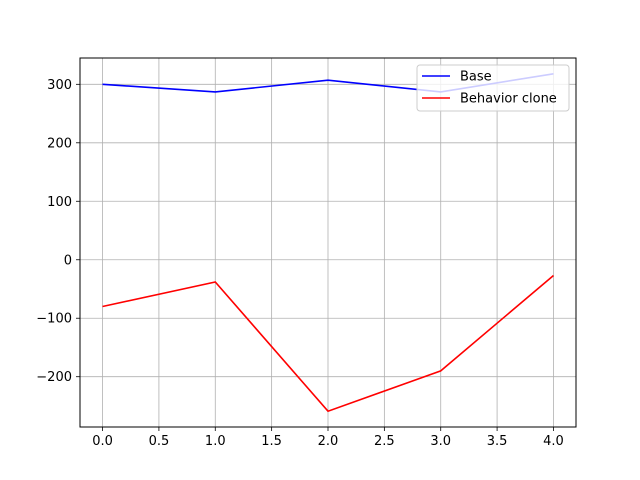 This screenshot has height=480, width=640. Describe the element at coordinates (102, 441) in the screenshot. I see `x-tick-label: 0.0` at that location.